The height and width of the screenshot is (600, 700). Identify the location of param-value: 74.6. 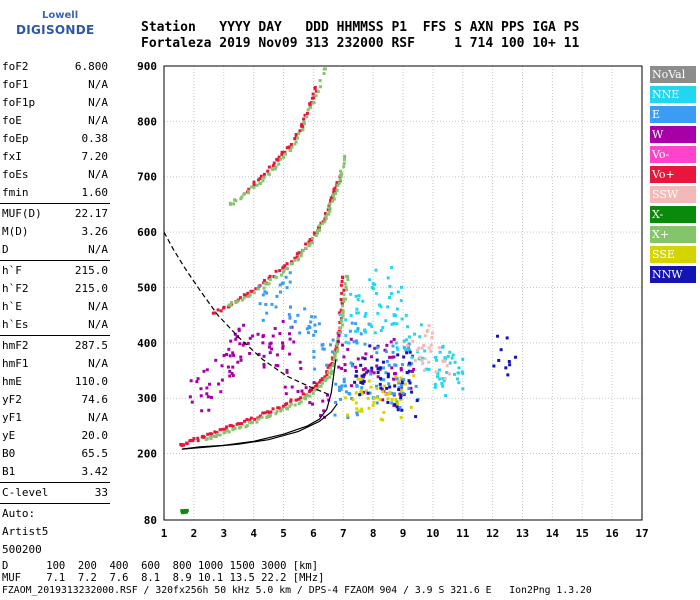
(95, 399).